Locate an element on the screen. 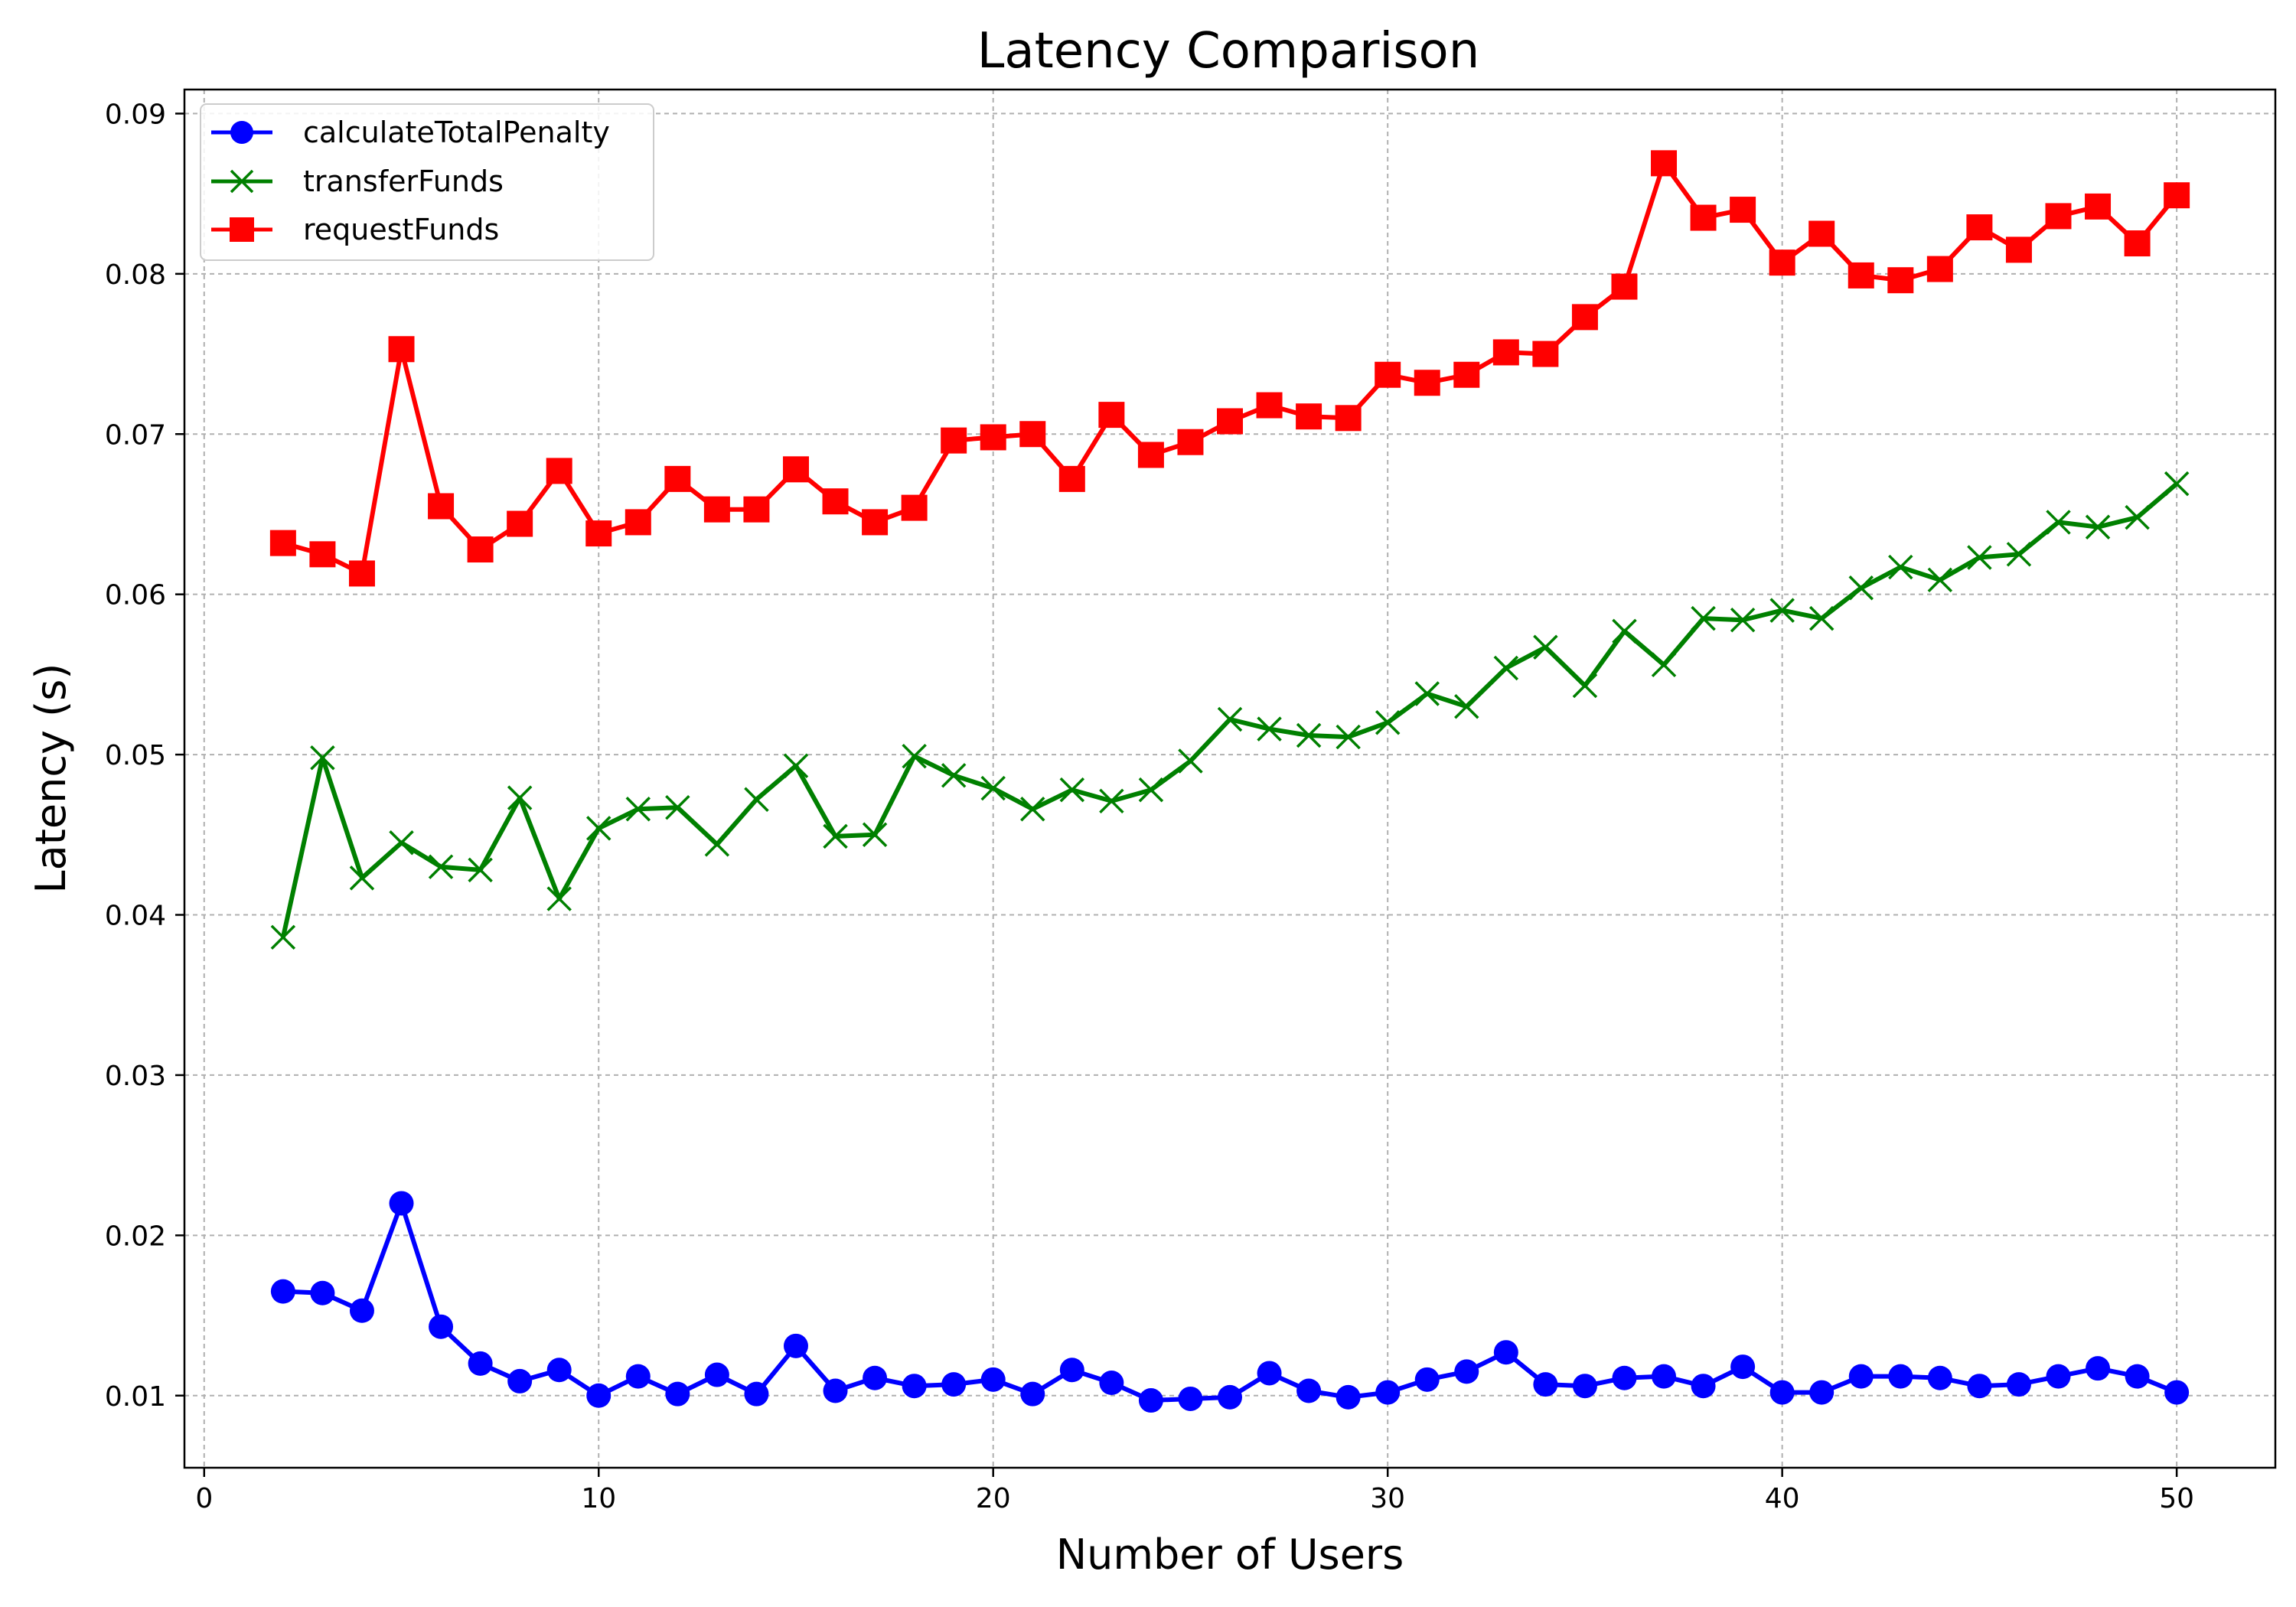  x-tick-label: 10 is located at coordinates (598, 1498).